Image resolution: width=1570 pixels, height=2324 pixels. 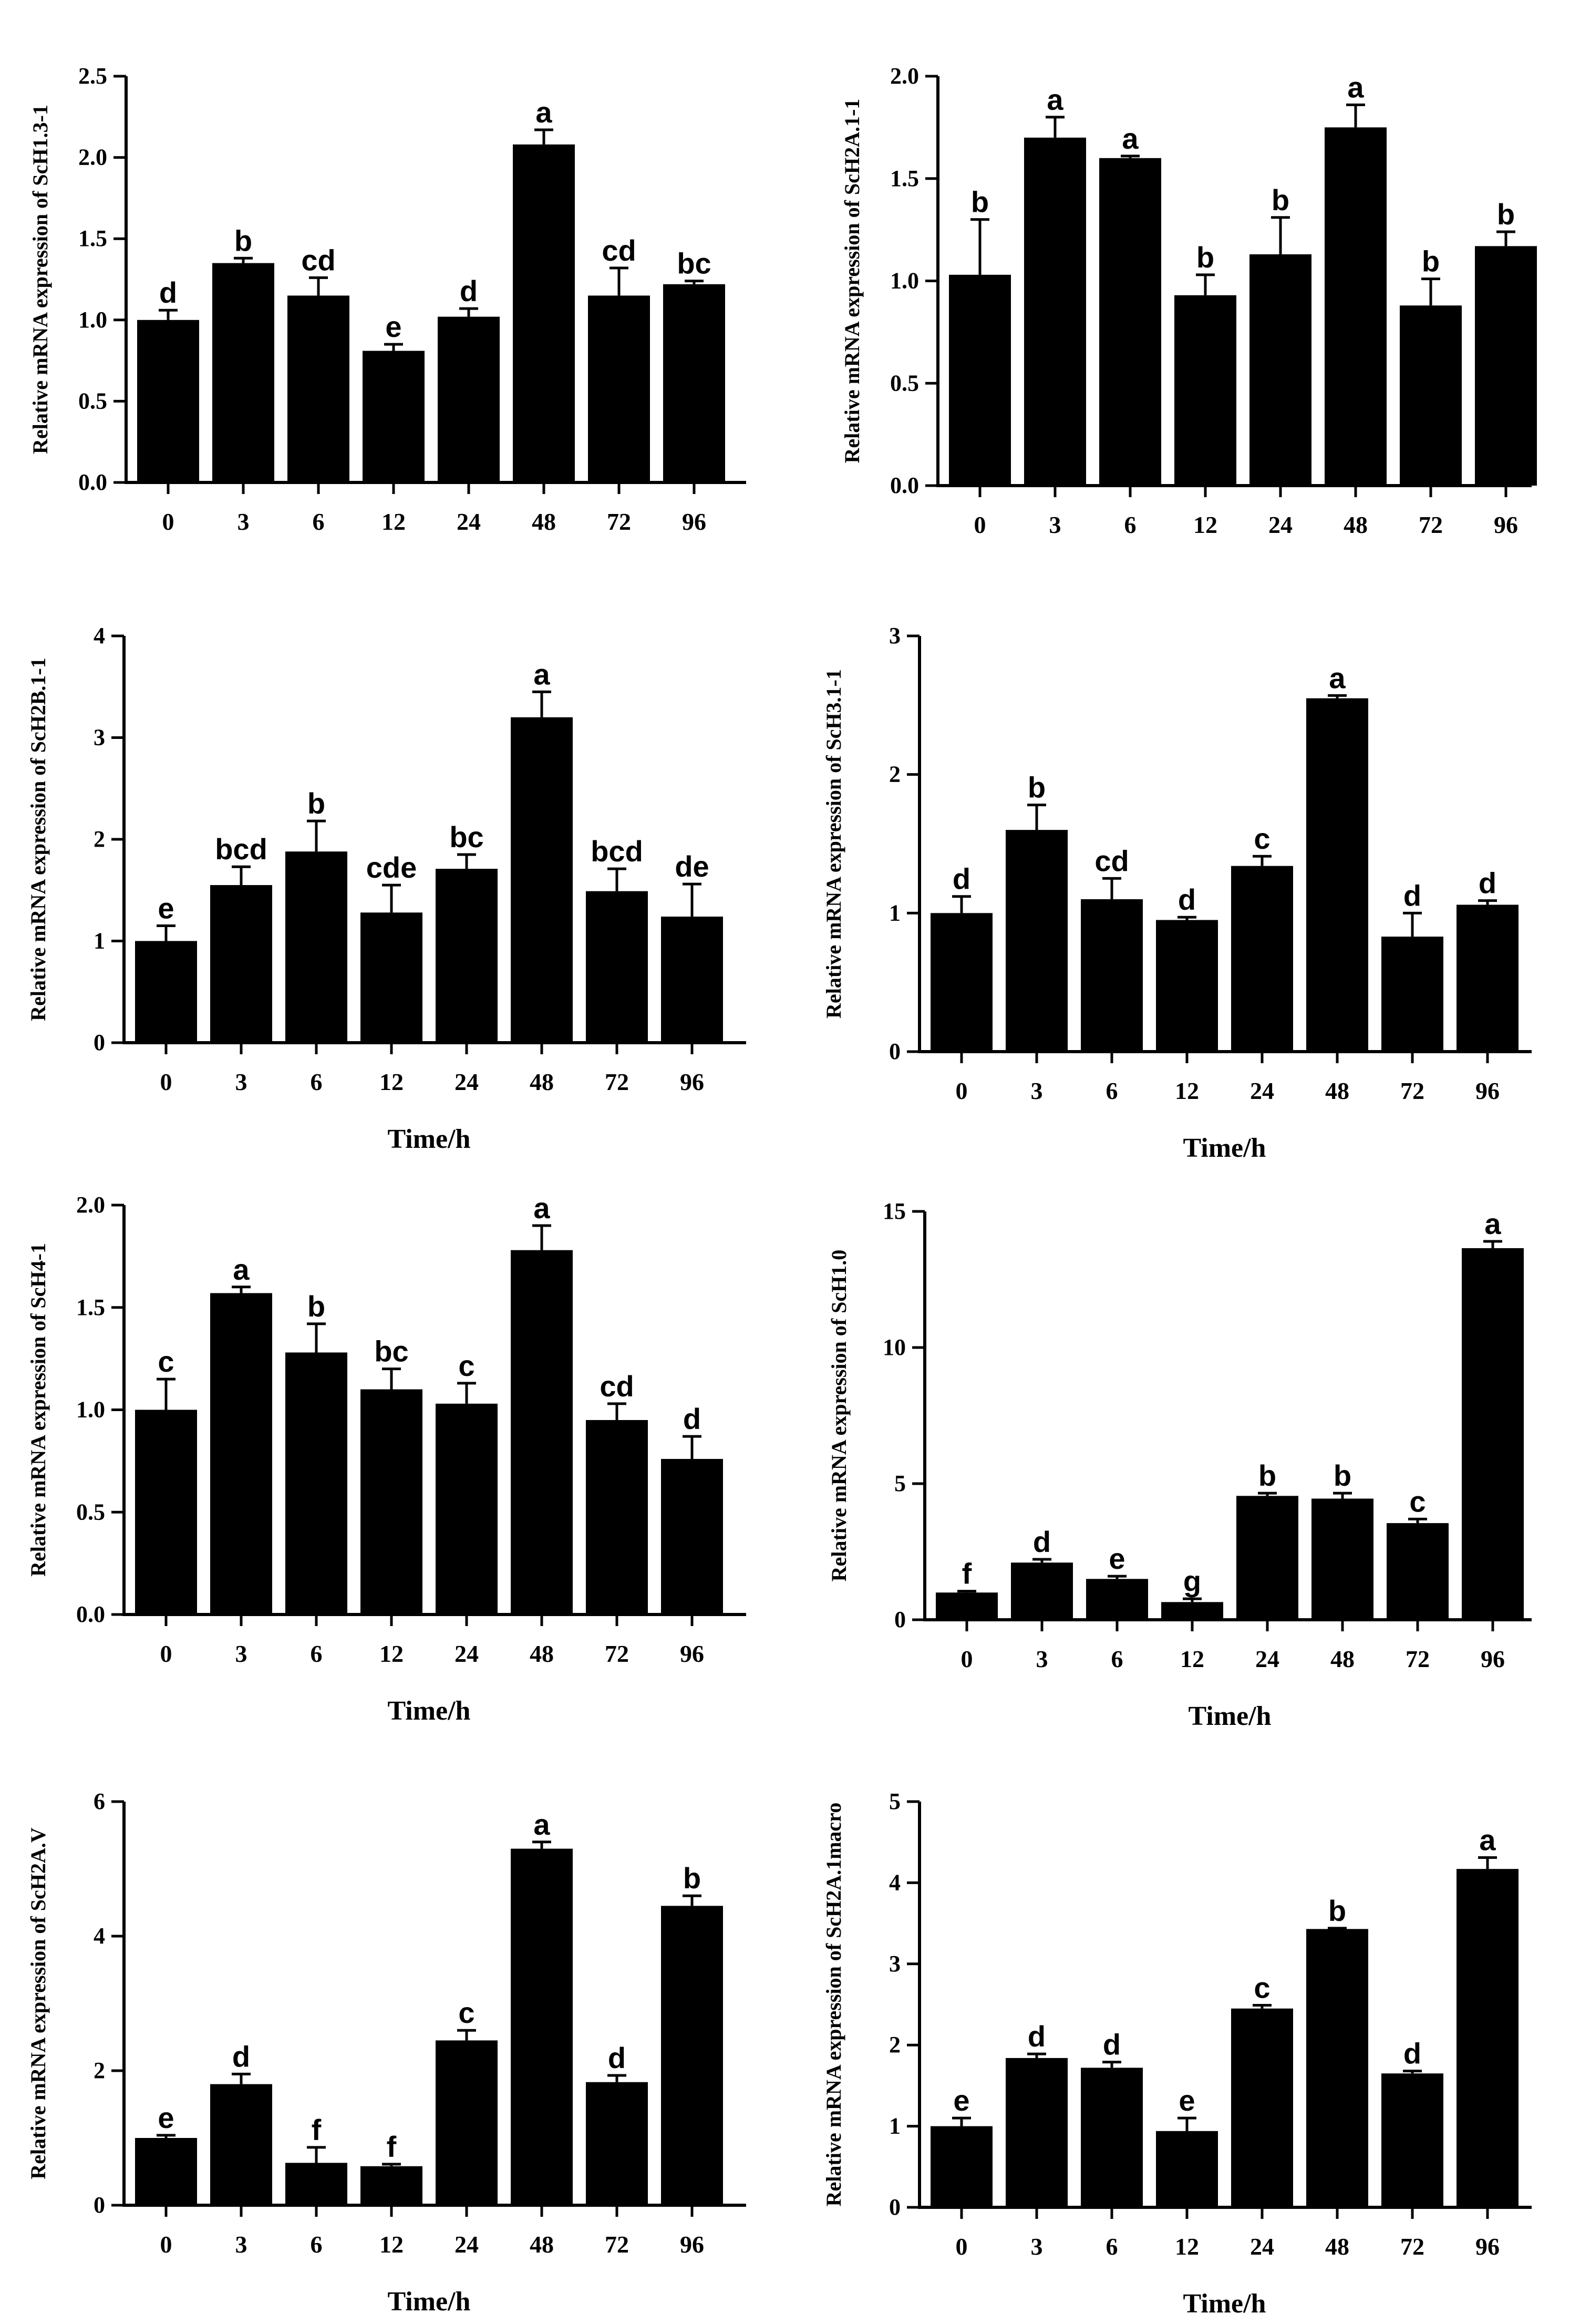 What do you see at coordinates (38, 839) in the screenshot?
I see `y-axis-title: Relative mRNA expression of ScH2B.1-1` at bounding box center [38, 839].